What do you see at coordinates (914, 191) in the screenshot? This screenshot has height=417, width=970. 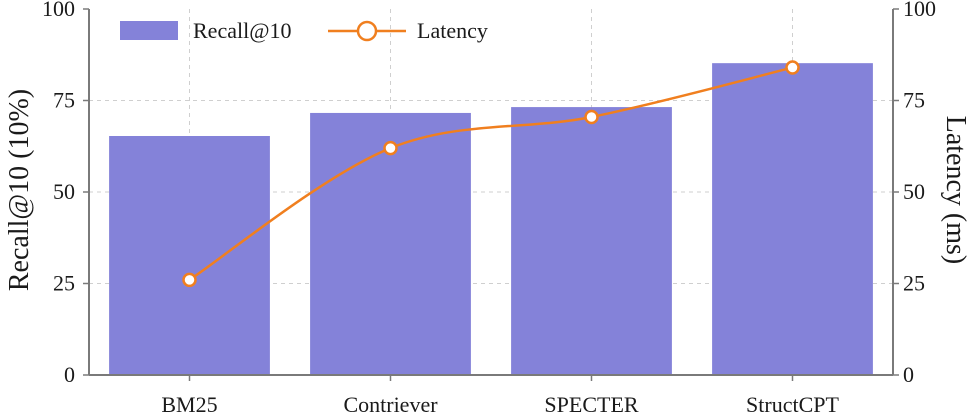 I see `y2-tick-label: 50` at bounding box center [914, 191].